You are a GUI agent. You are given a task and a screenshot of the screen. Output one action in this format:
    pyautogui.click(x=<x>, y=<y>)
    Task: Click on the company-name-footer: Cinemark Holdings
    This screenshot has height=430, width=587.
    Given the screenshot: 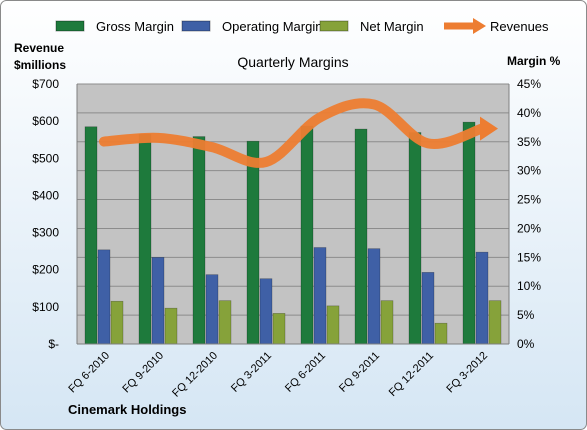 What is the action you would take?
    pyautogui.click(x=127, y=409)
    